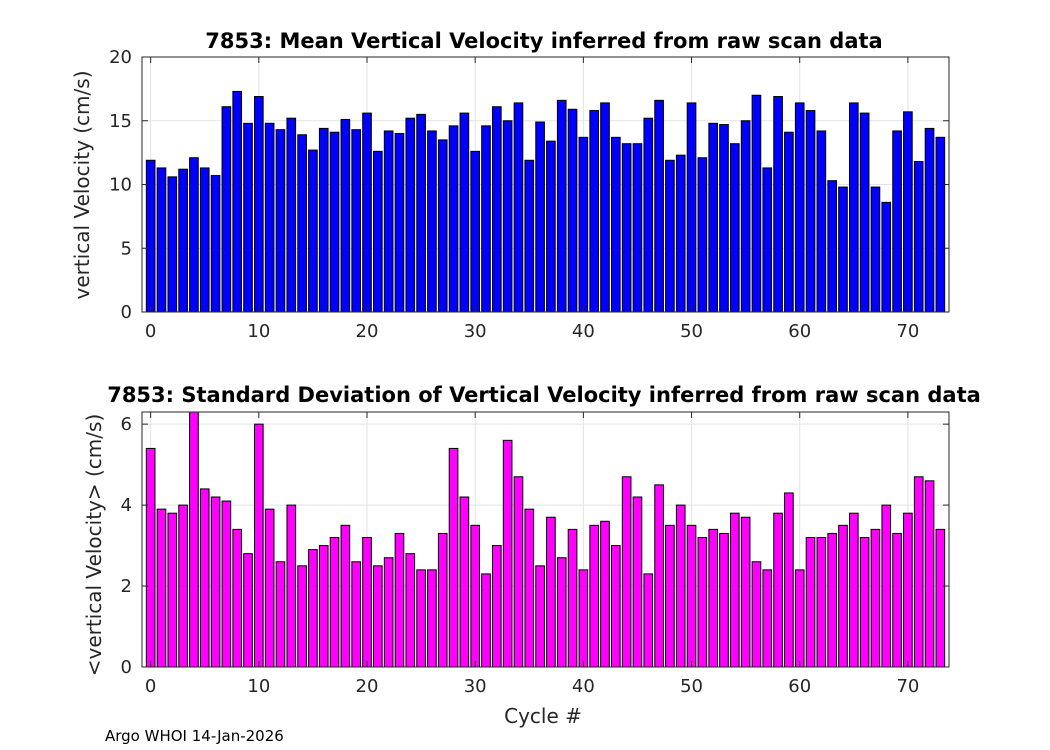 This screenshot has width=1050, height=750. I want to click on x-tick-label: 20, so click(367, 331).